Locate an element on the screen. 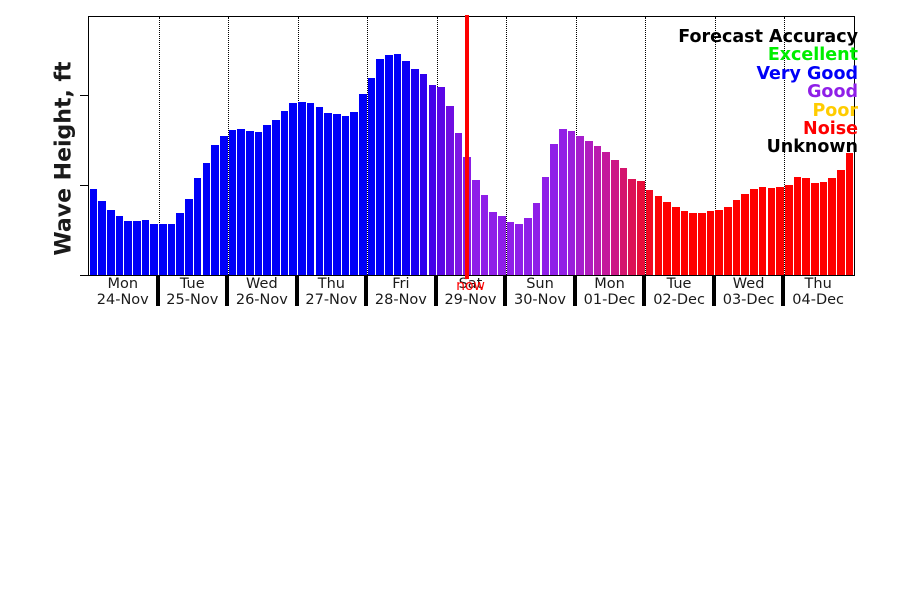 The width and height of the screenshot is (900, 600). legend-items: Excellent Very Good Good Poor Noise Unknown is located at coordinates (768, 101).